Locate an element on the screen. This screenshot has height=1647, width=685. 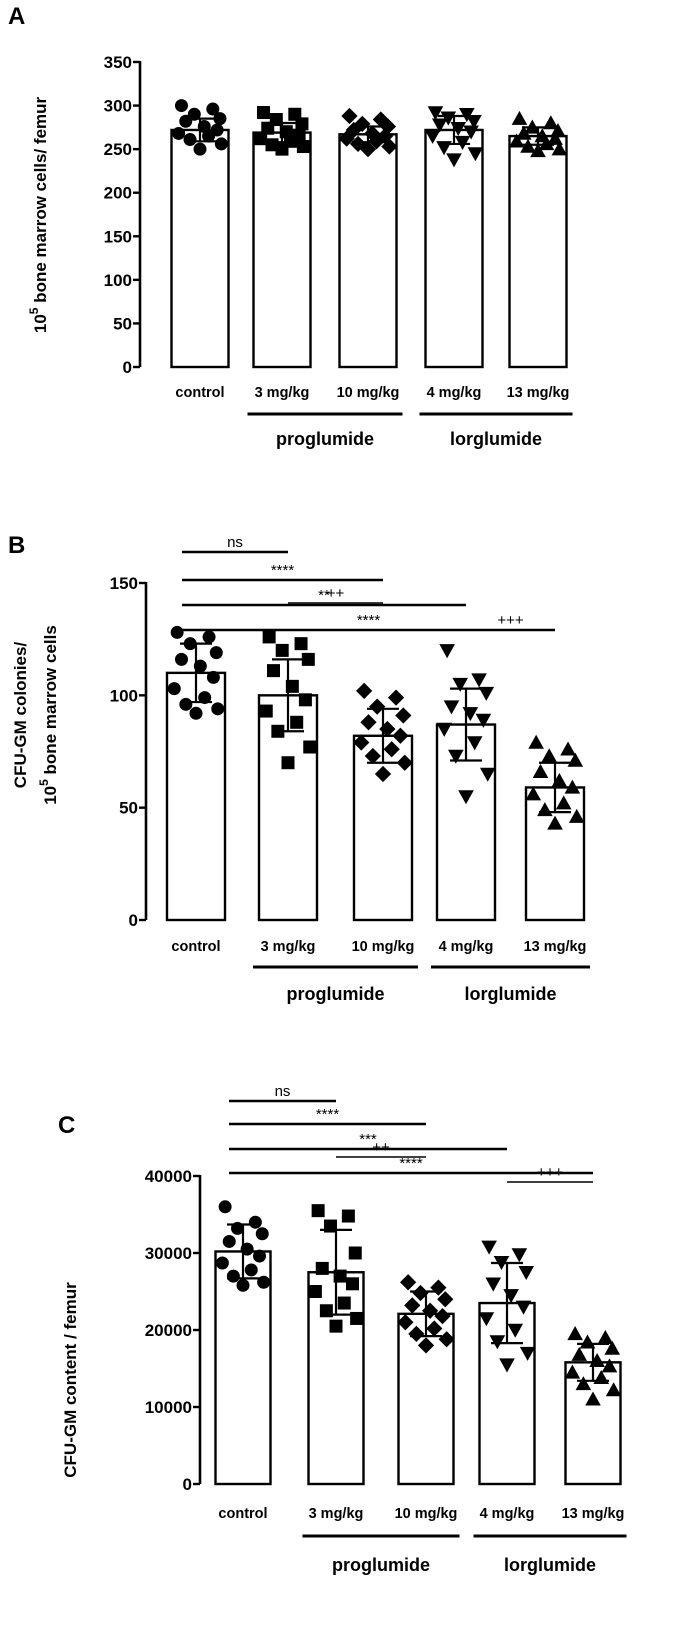
panel-c-group-label-lorglumide: lorglumide is located at coordinates (550, 1565).